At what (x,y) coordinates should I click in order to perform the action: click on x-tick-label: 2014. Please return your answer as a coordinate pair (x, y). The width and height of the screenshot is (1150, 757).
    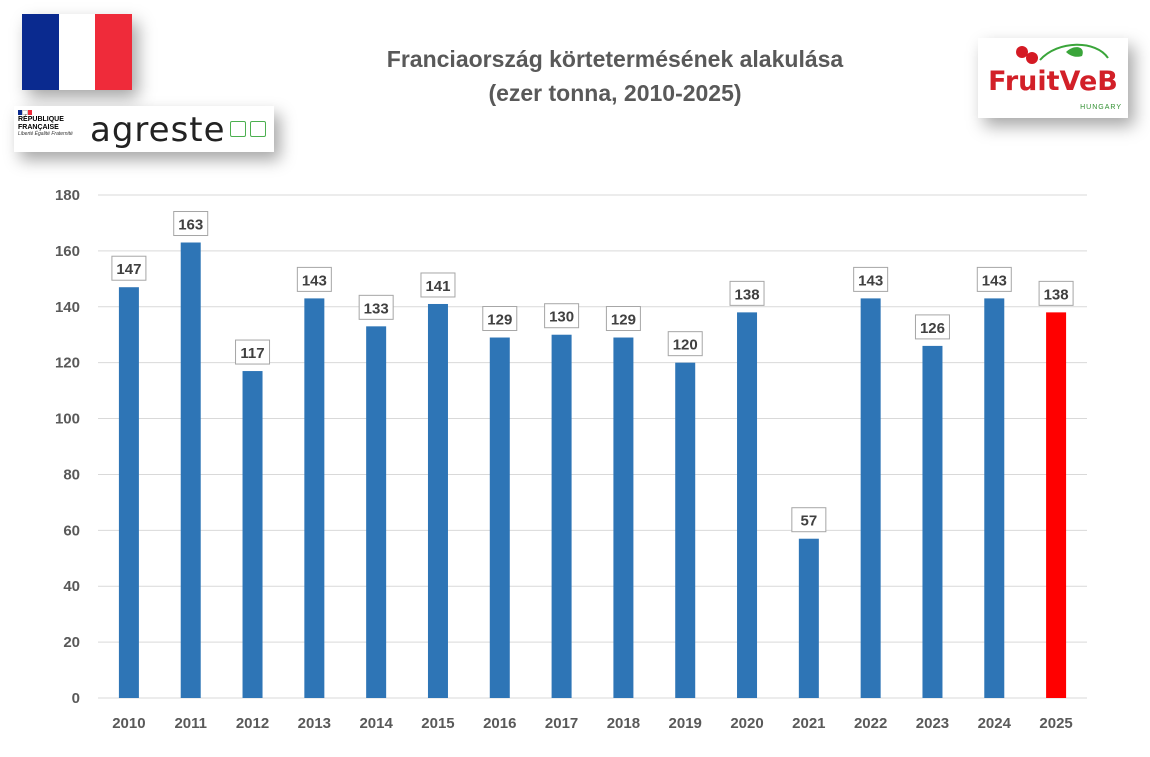
    Looking at the image, I should click on (376, 723).